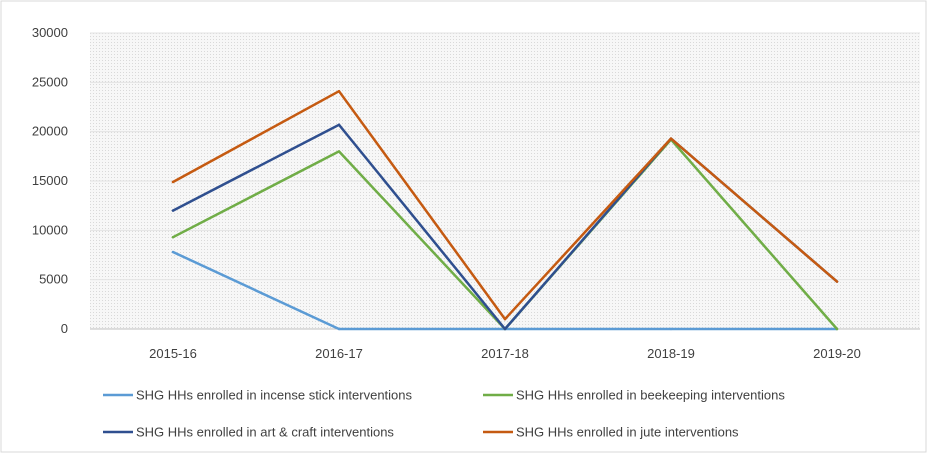  I want to click on y-tick-label: 20000, so click(50, 131).